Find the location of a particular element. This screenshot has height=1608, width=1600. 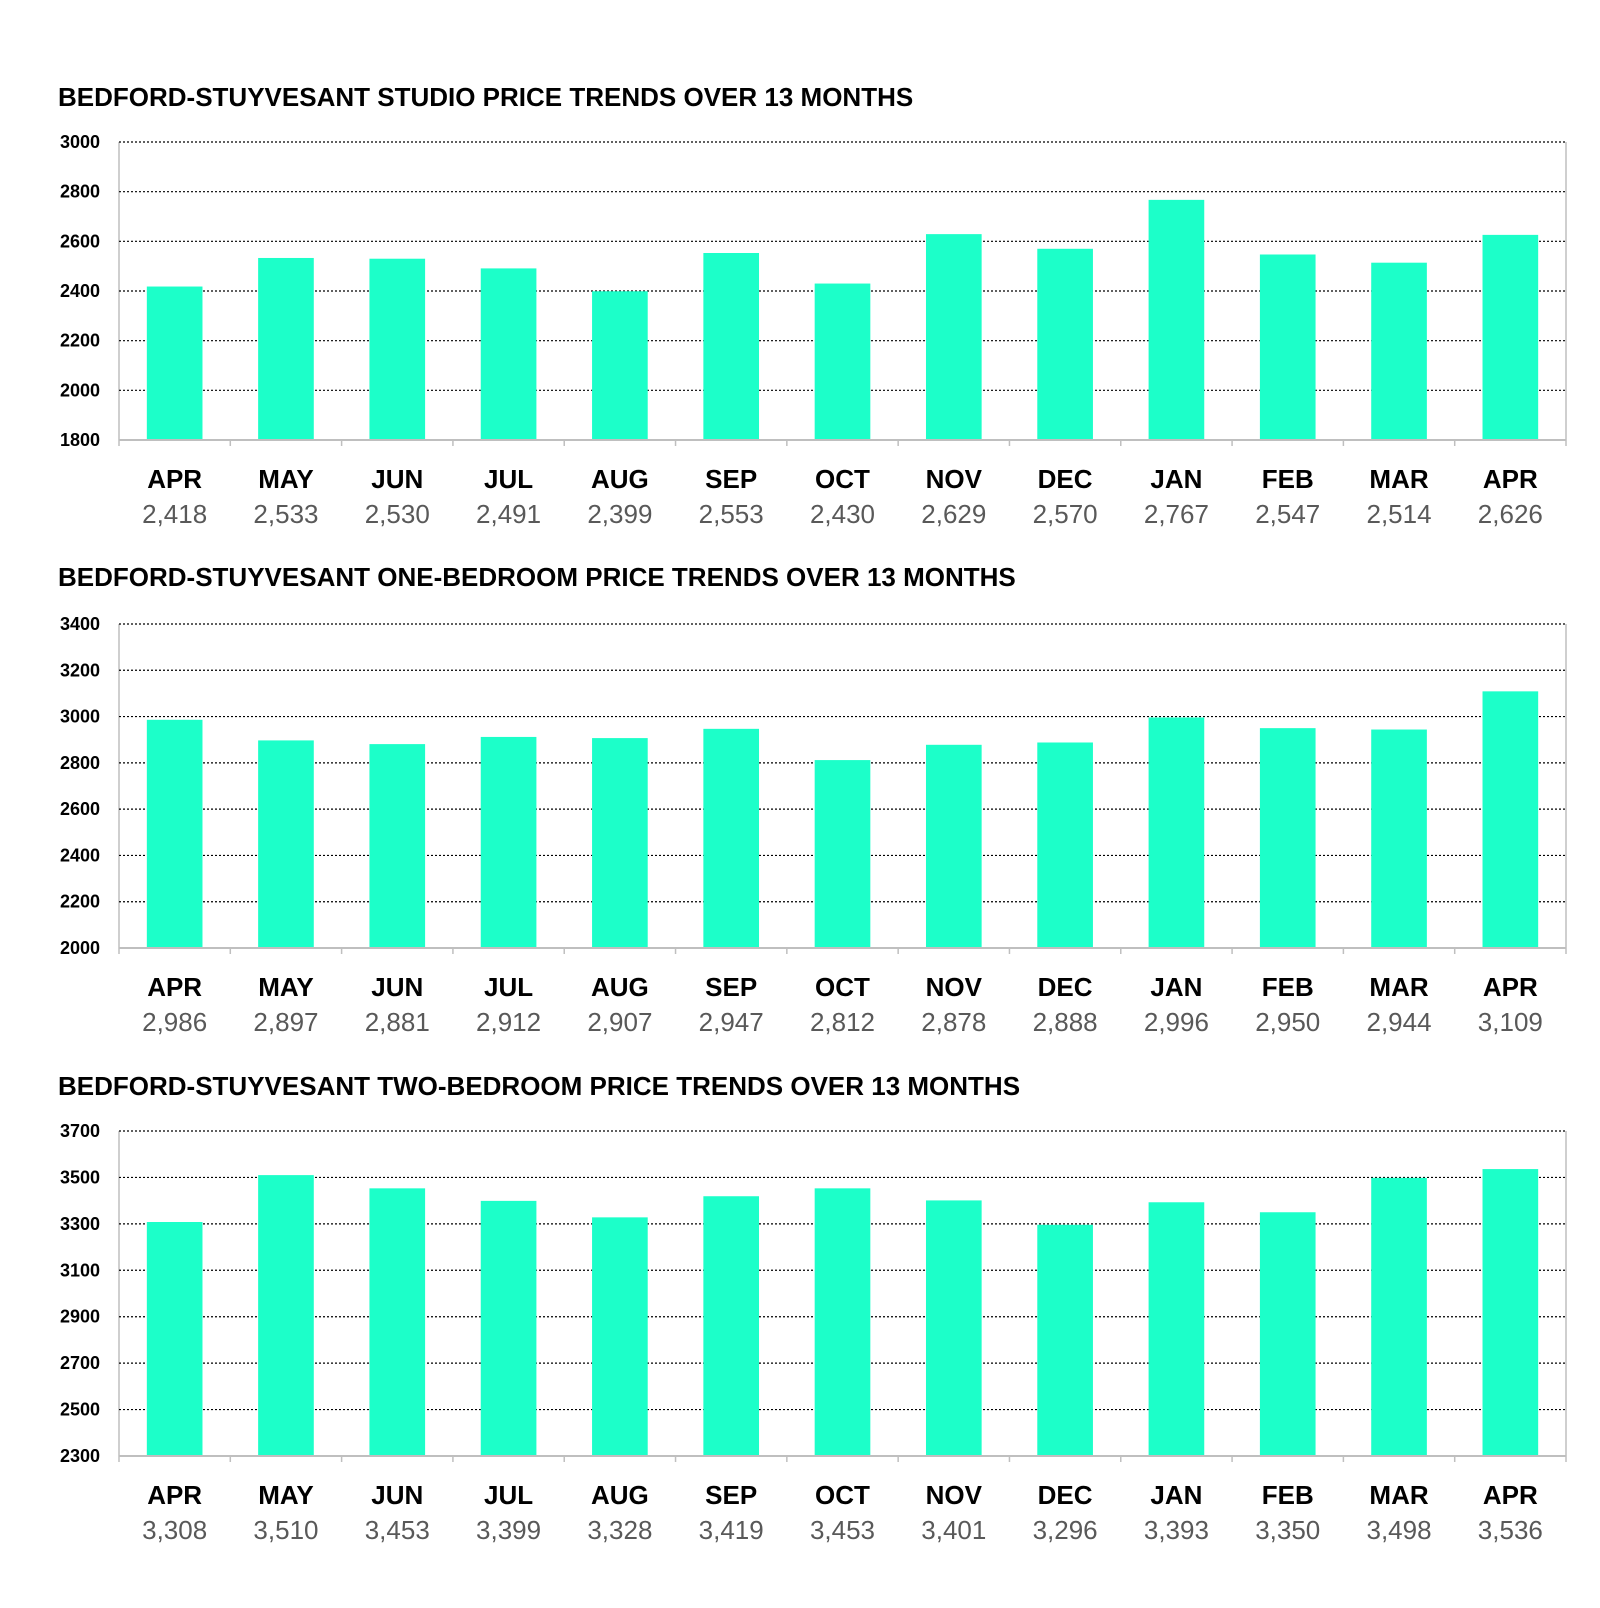

data-value-label: 3,401 is located at coordinates (953, 1530).